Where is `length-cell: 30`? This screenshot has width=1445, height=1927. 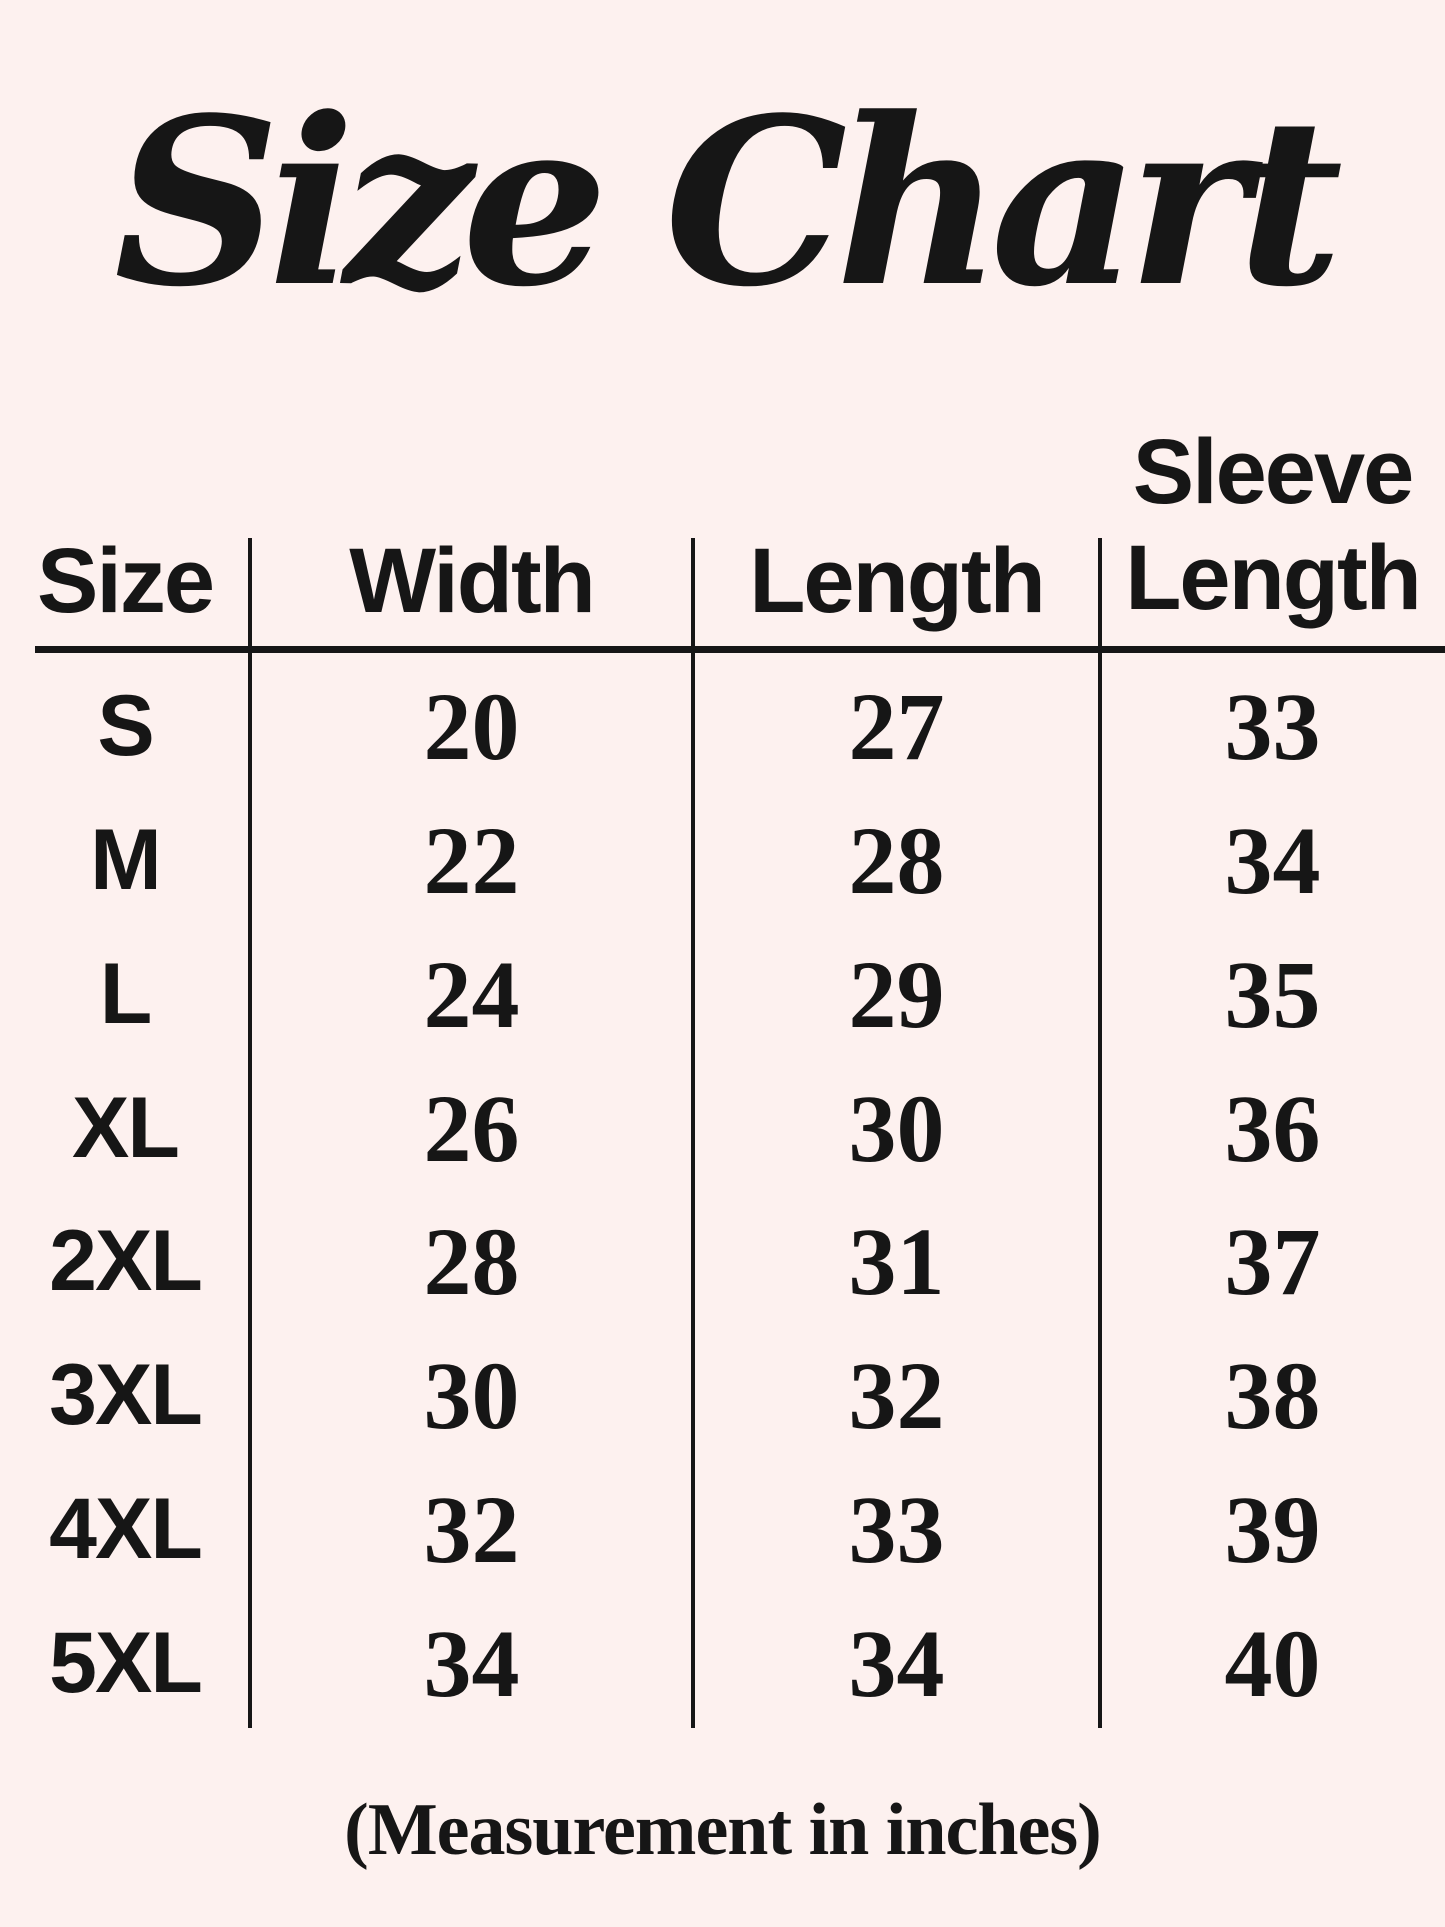
length-cell: 30 is located at coordinates (896, 1128).